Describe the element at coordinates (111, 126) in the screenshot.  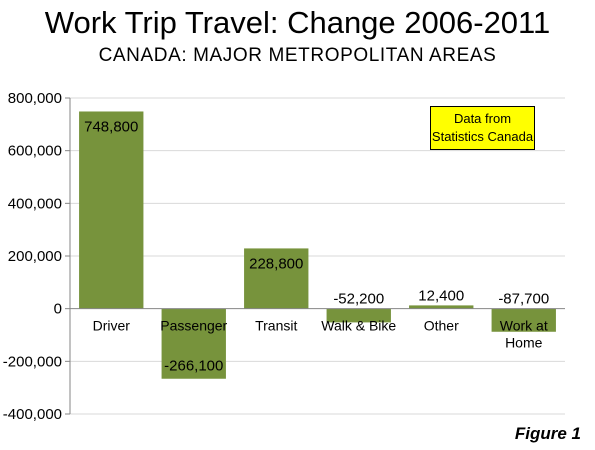
I see `bar-value-label: 748,800` at that location.